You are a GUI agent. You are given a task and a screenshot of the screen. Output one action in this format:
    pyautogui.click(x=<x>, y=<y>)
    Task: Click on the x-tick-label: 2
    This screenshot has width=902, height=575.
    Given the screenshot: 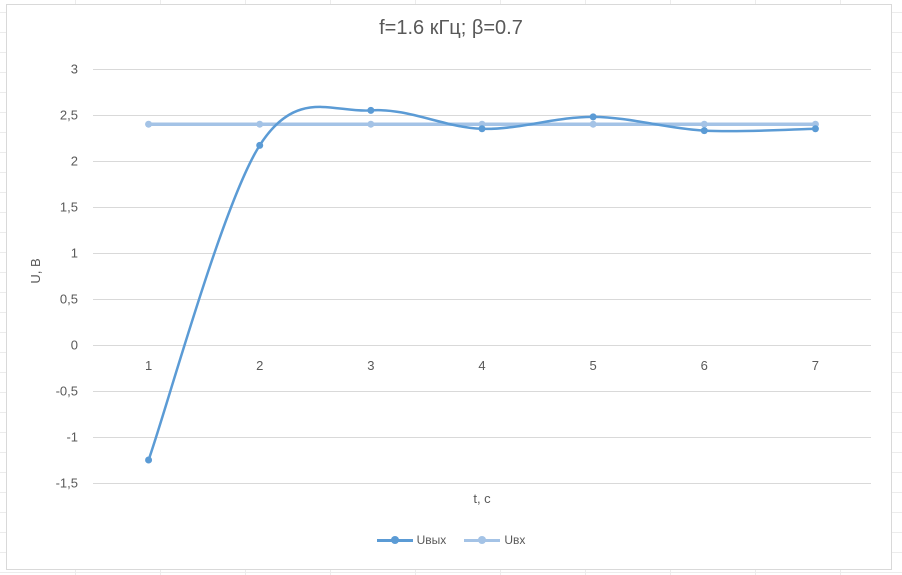 What is the action you would take?
    pyautogui.click(x=259, y=365)
    